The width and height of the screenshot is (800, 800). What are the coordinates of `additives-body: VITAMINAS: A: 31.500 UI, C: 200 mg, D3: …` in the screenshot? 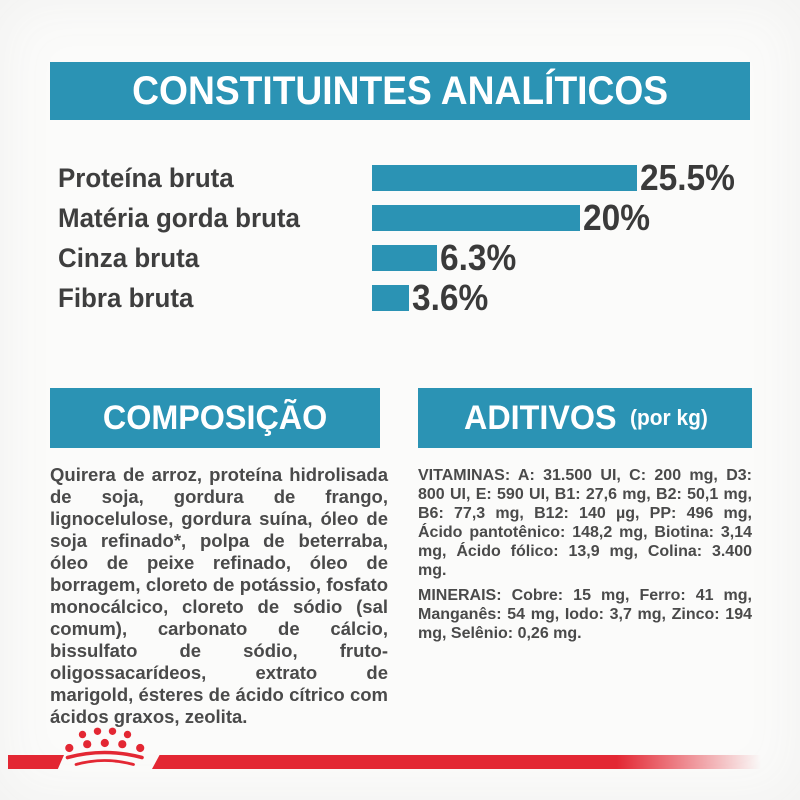 It's located at (585, 557).